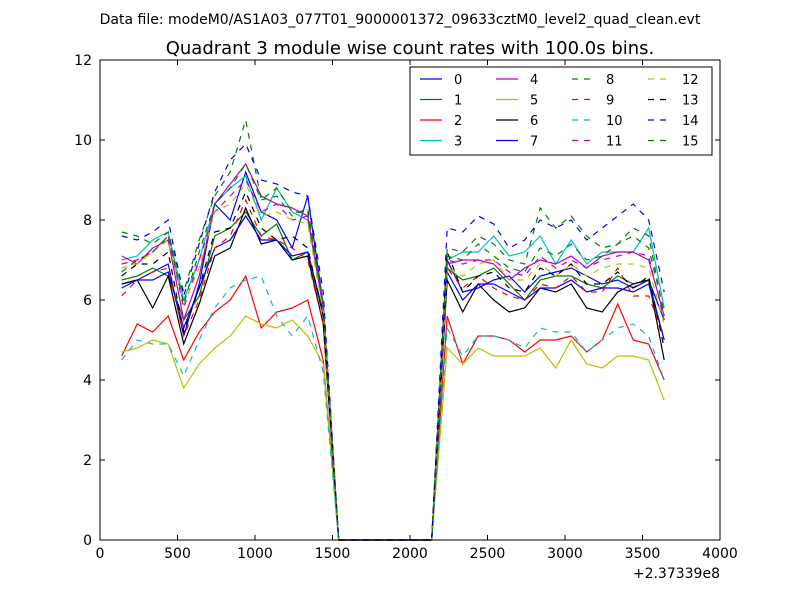 The width and height of the screenshot is (800, 600). I want to click on legend-label-6: 6, so click(534, 121).